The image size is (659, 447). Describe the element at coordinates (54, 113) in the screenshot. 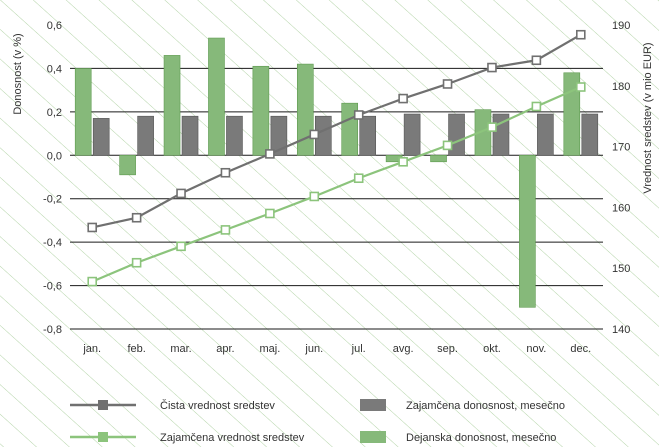

I see `left-tick-label: 0,2` at that location.